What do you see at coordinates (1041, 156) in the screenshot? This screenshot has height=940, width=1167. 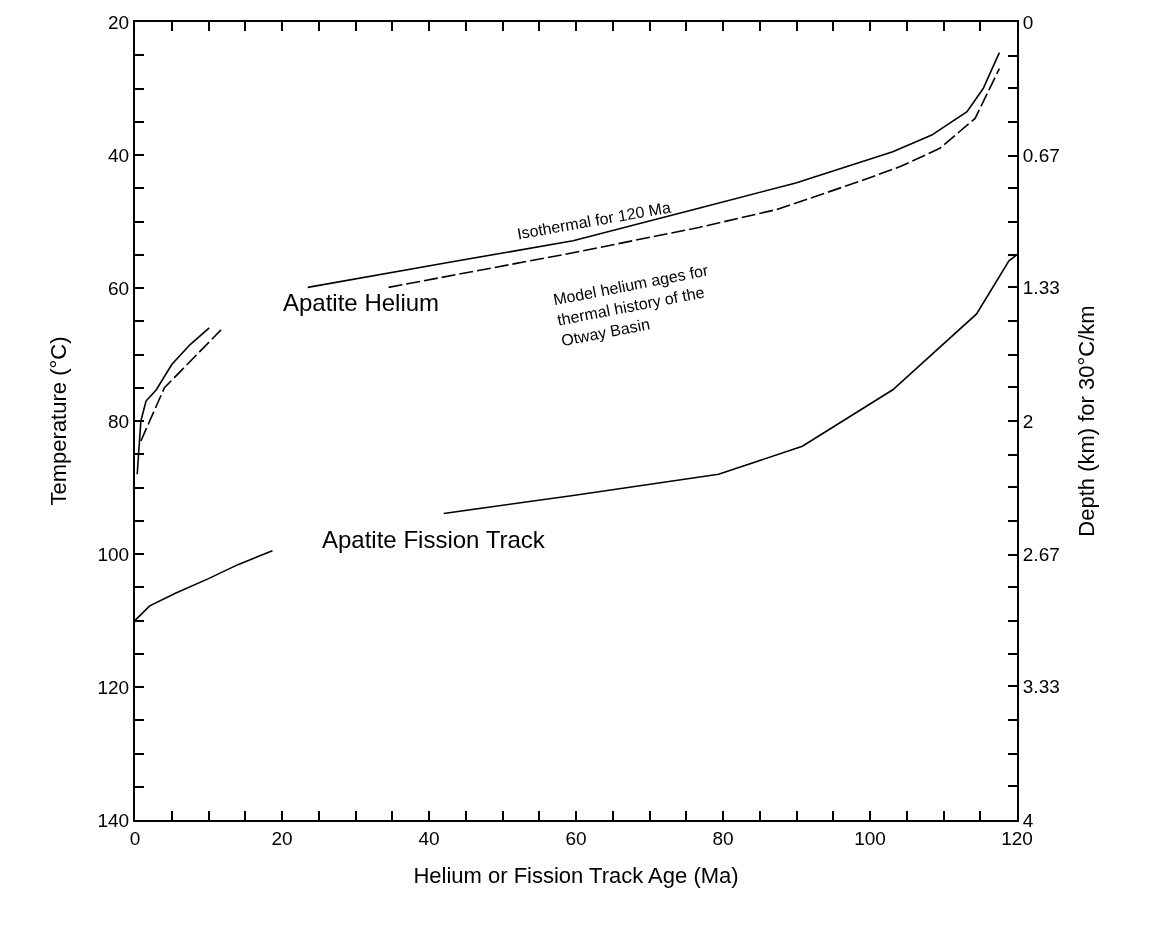 I see `y2-tick-label: 0.67` at bounding box center [1041, 156].